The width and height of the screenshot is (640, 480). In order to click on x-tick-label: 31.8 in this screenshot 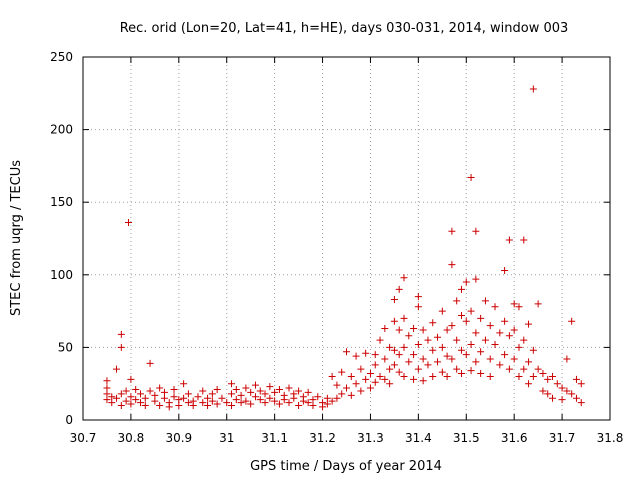, I will do `click(610, 438)`.